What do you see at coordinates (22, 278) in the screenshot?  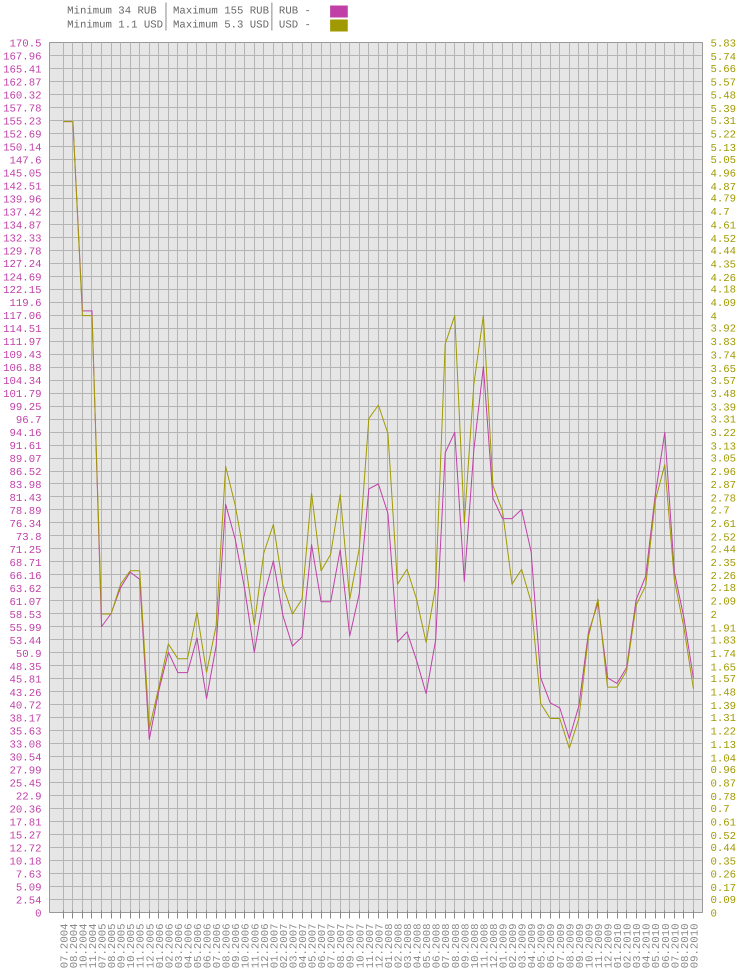 I see `y-tick-label: 124.69` at bounding box center [22, 278].